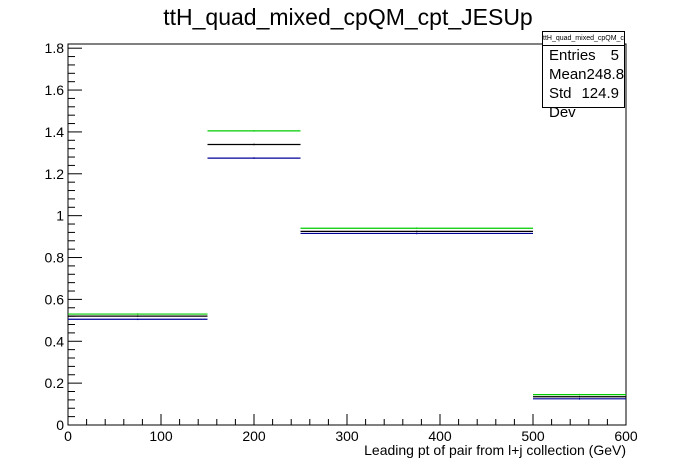  I want to click on stats-mean-row: Mean 248.8, so click(583, 74).